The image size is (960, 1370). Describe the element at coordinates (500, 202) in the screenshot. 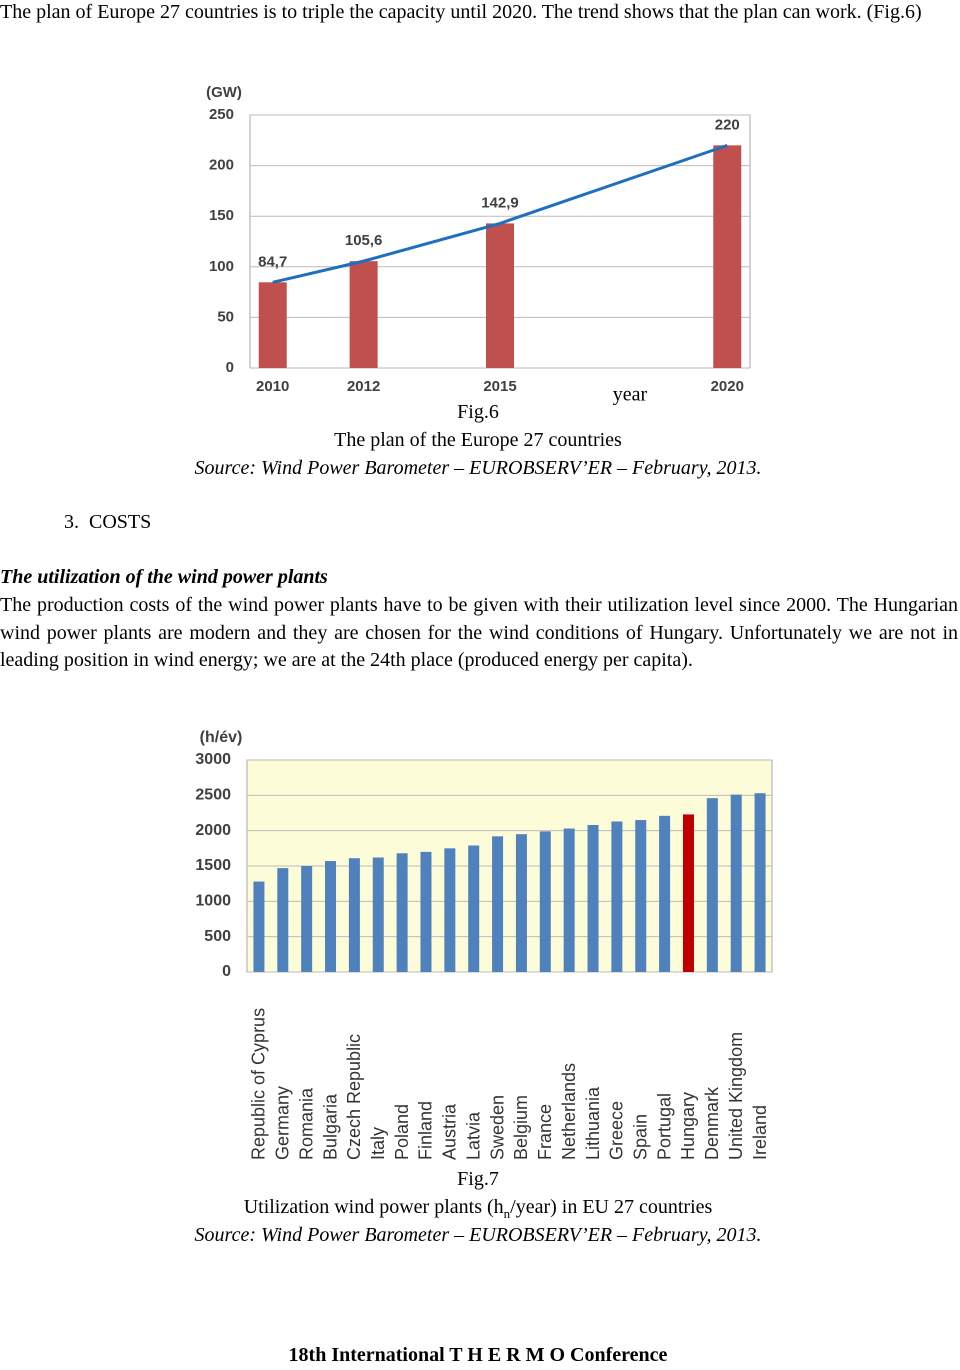

I see `value-label: 142,9` at that location.